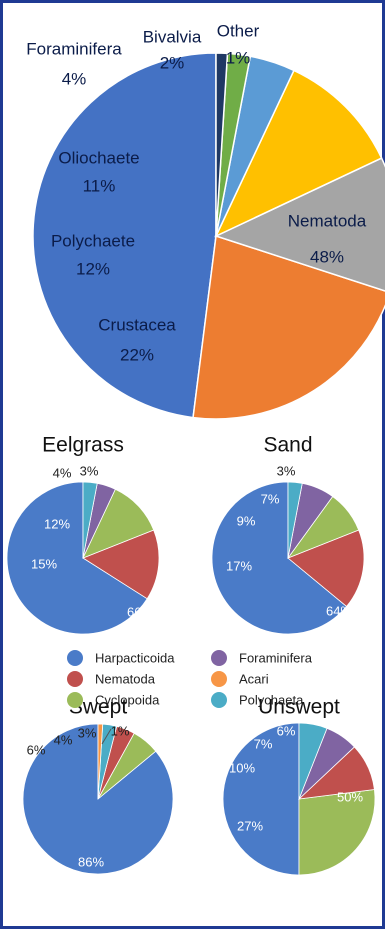 The width and height of the screenshot is (385, 929). What do you see at coordinates (83, 445) in the screenshot?
I see `pie-title: Eelgrass` at bounding box center [83, 445].